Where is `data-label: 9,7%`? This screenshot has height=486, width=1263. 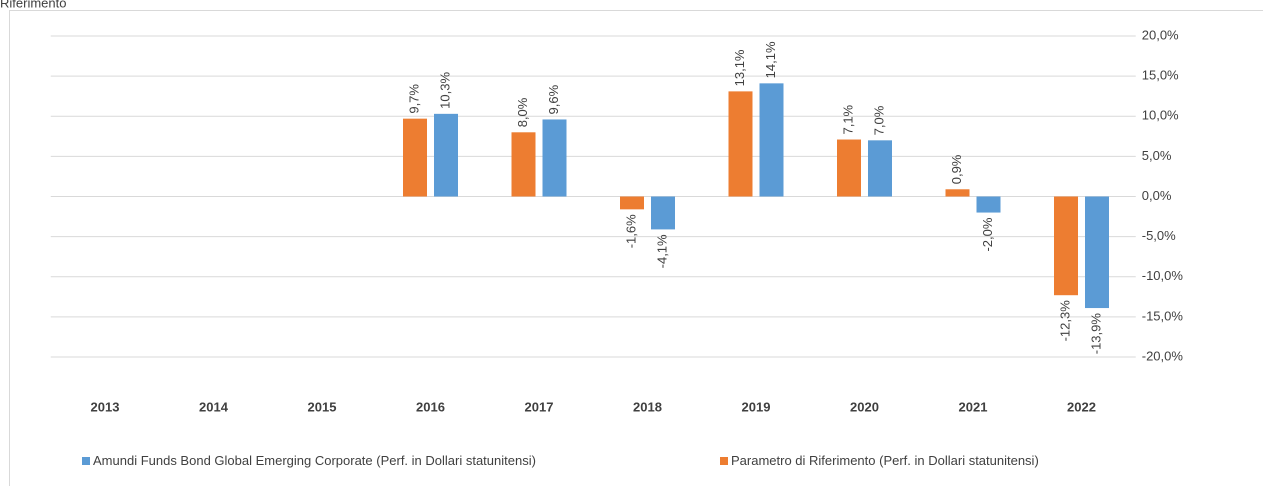
data-label: 9,7% is located at coordinates (413, 99).